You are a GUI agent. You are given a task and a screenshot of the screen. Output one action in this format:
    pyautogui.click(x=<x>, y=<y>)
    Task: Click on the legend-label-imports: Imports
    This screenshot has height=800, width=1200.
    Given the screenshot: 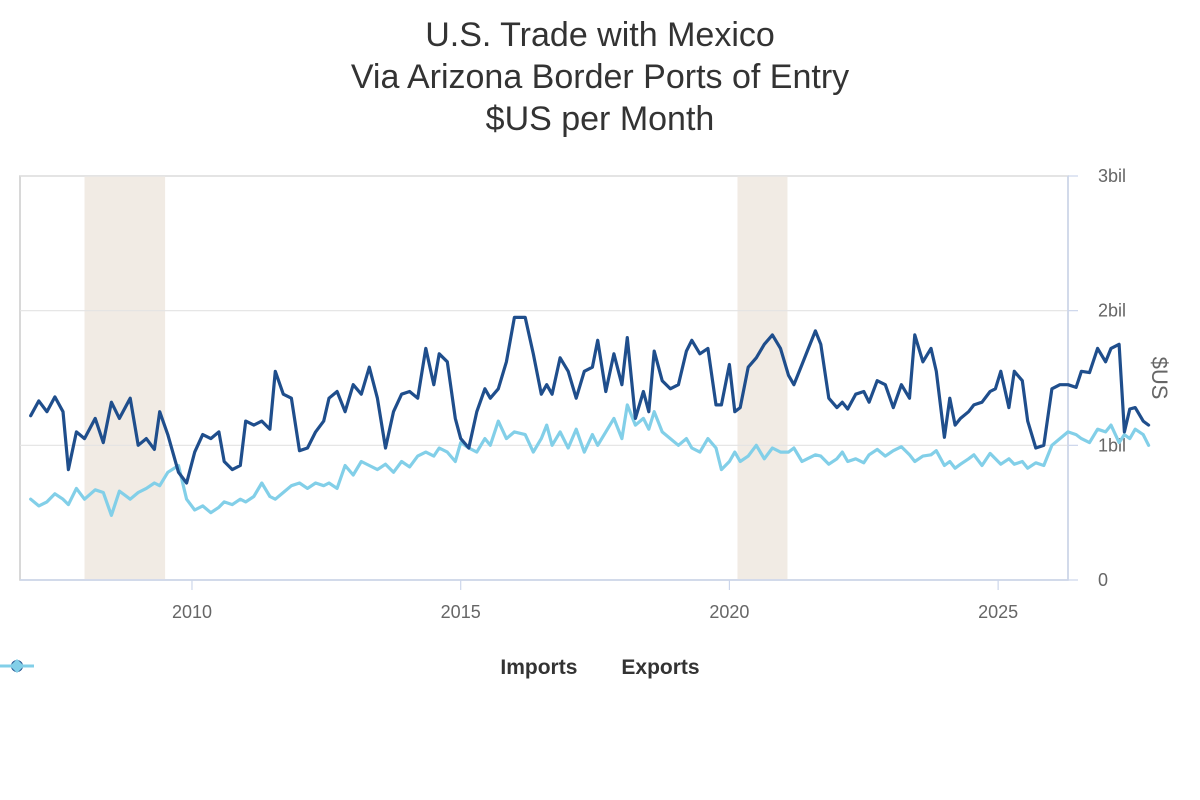 What is the action you would take?
    pyautogui.click(x=539, y=667)
    